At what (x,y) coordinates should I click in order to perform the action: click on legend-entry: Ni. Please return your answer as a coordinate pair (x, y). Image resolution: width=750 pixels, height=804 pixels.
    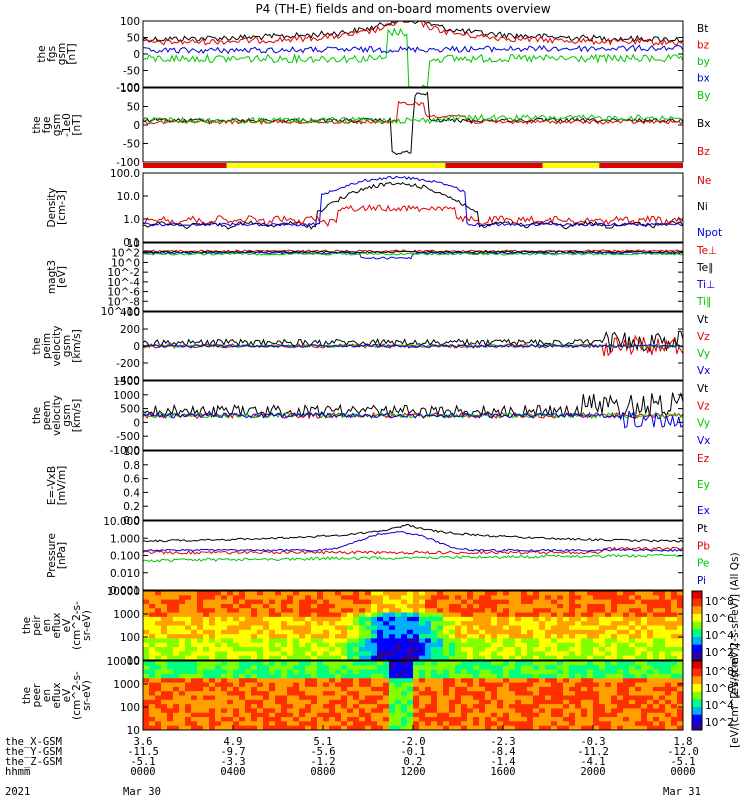
    Looking at the image, I should click on (702, 207).